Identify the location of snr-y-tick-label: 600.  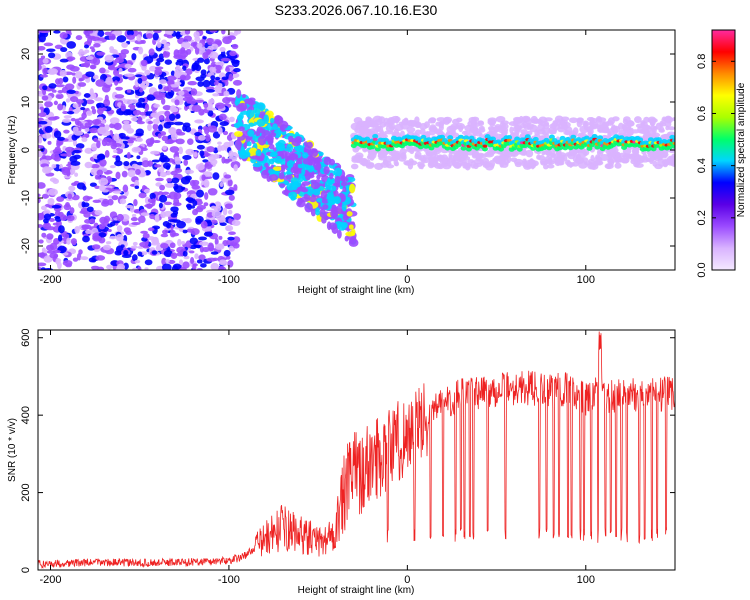
(26, 338).